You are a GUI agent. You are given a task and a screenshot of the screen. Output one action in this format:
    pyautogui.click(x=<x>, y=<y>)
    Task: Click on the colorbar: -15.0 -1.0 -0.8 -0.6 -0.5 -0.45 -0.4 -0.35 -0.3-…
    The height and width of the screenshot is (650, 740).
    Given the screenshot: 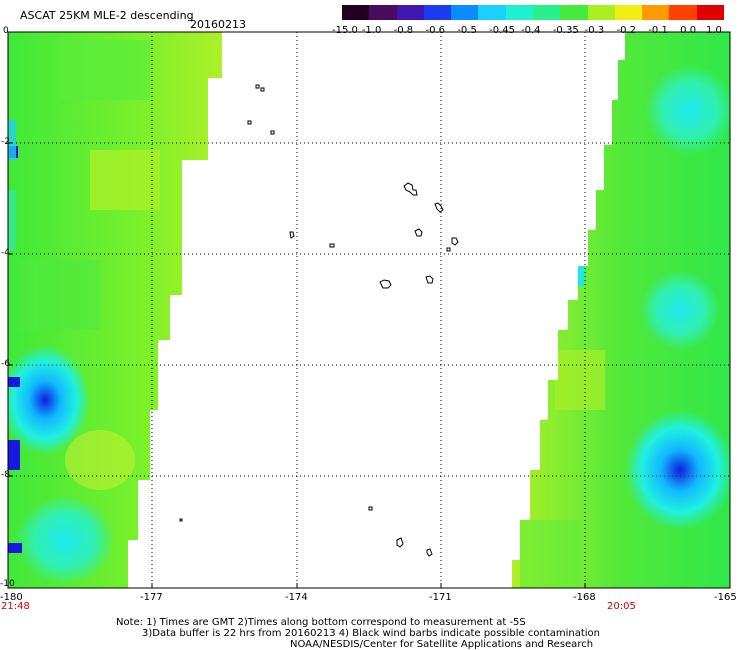 What is the action you would take?
    pyautogui.click(x=528, y=20)
    